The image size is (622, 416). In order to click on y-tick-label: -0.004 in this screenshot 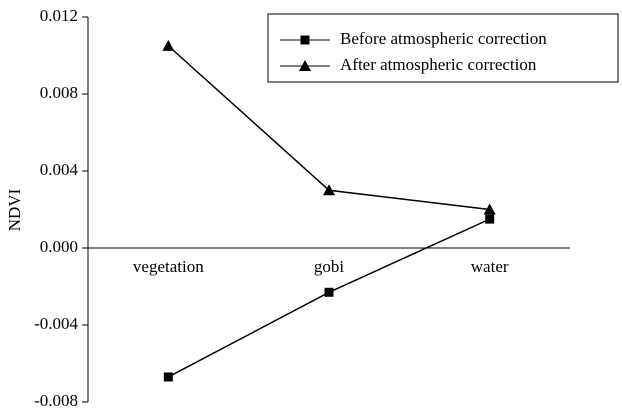, I will do `click(56, 323)`.